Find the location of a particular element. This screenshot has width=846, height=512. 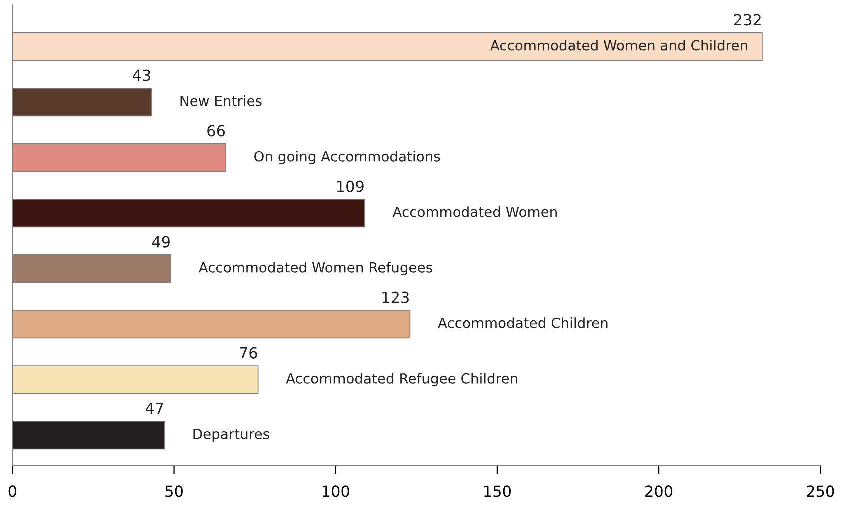

y-tick-label: Accommodated Women and Children is located at coordinates (619, 45).